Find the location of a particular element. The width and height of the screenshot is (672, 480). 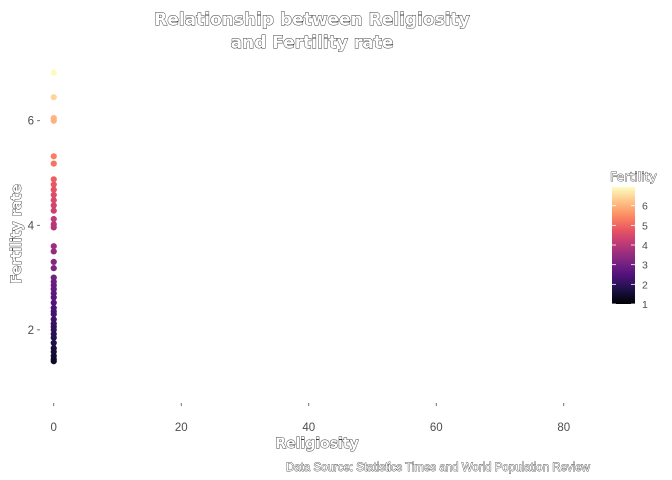

x-tick-label: 60 is located at coordinates (436, 428).